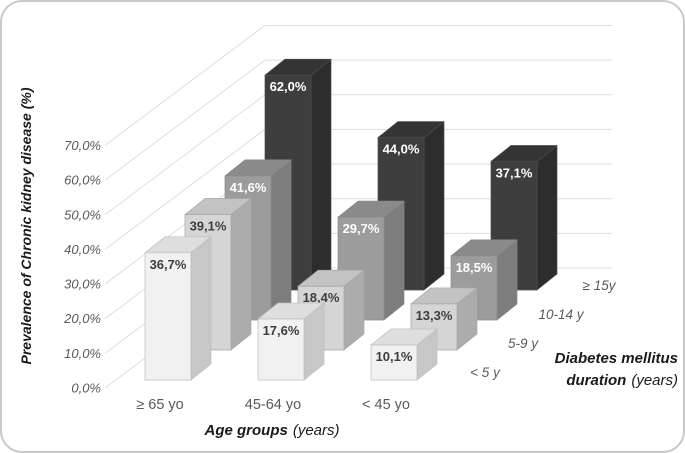 This screenshot has width=685, height=453. I want to click on y-axis-tick-label: 30,0%, so click(82, 284).